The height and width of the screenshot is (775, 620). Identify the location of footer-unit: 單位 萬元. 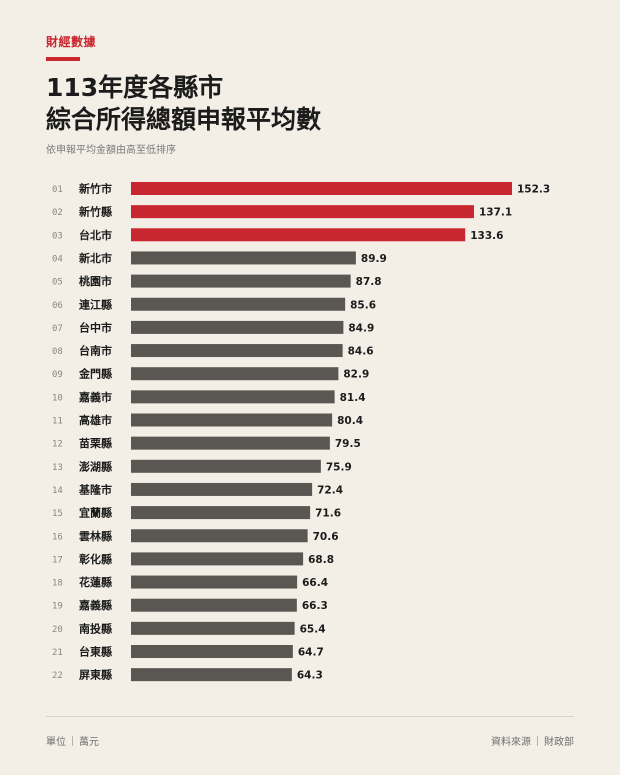
(72, 740).